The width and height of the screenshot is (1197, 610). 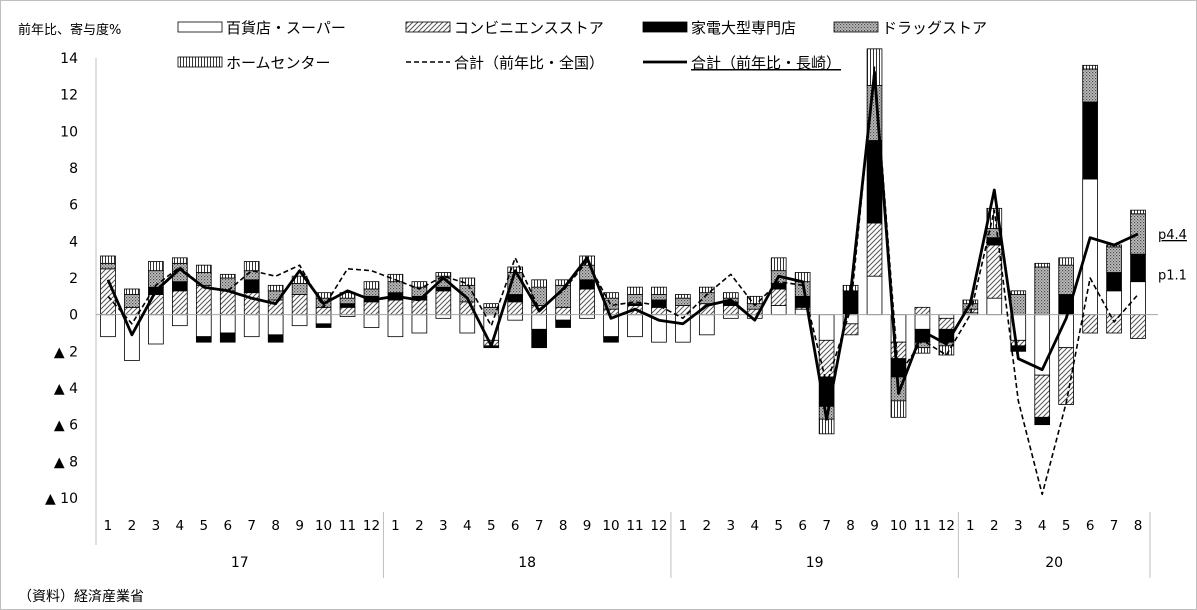 I want to click on bar-segment-s1-m17, so click(x=515, y=308).